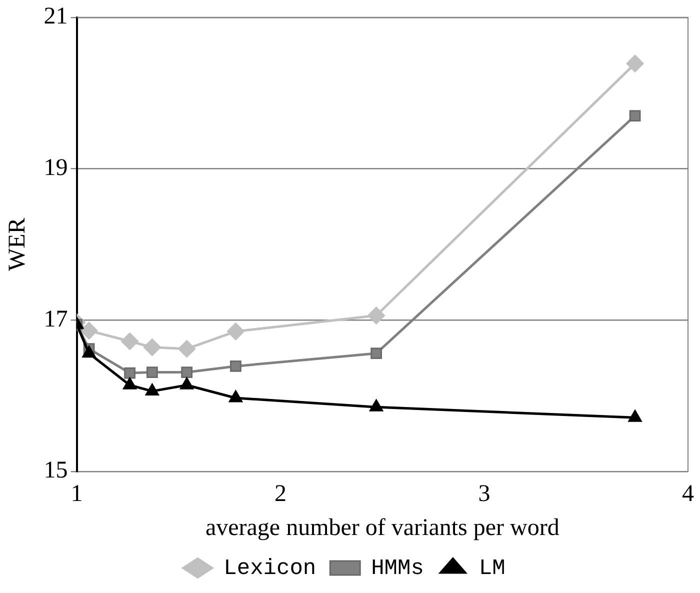 This screenshot has width=700, height=593. What do you see at coordinates (17, 245) in the screenshot?
I see `y-axis-title: WER` at bounding box center [17, 245].